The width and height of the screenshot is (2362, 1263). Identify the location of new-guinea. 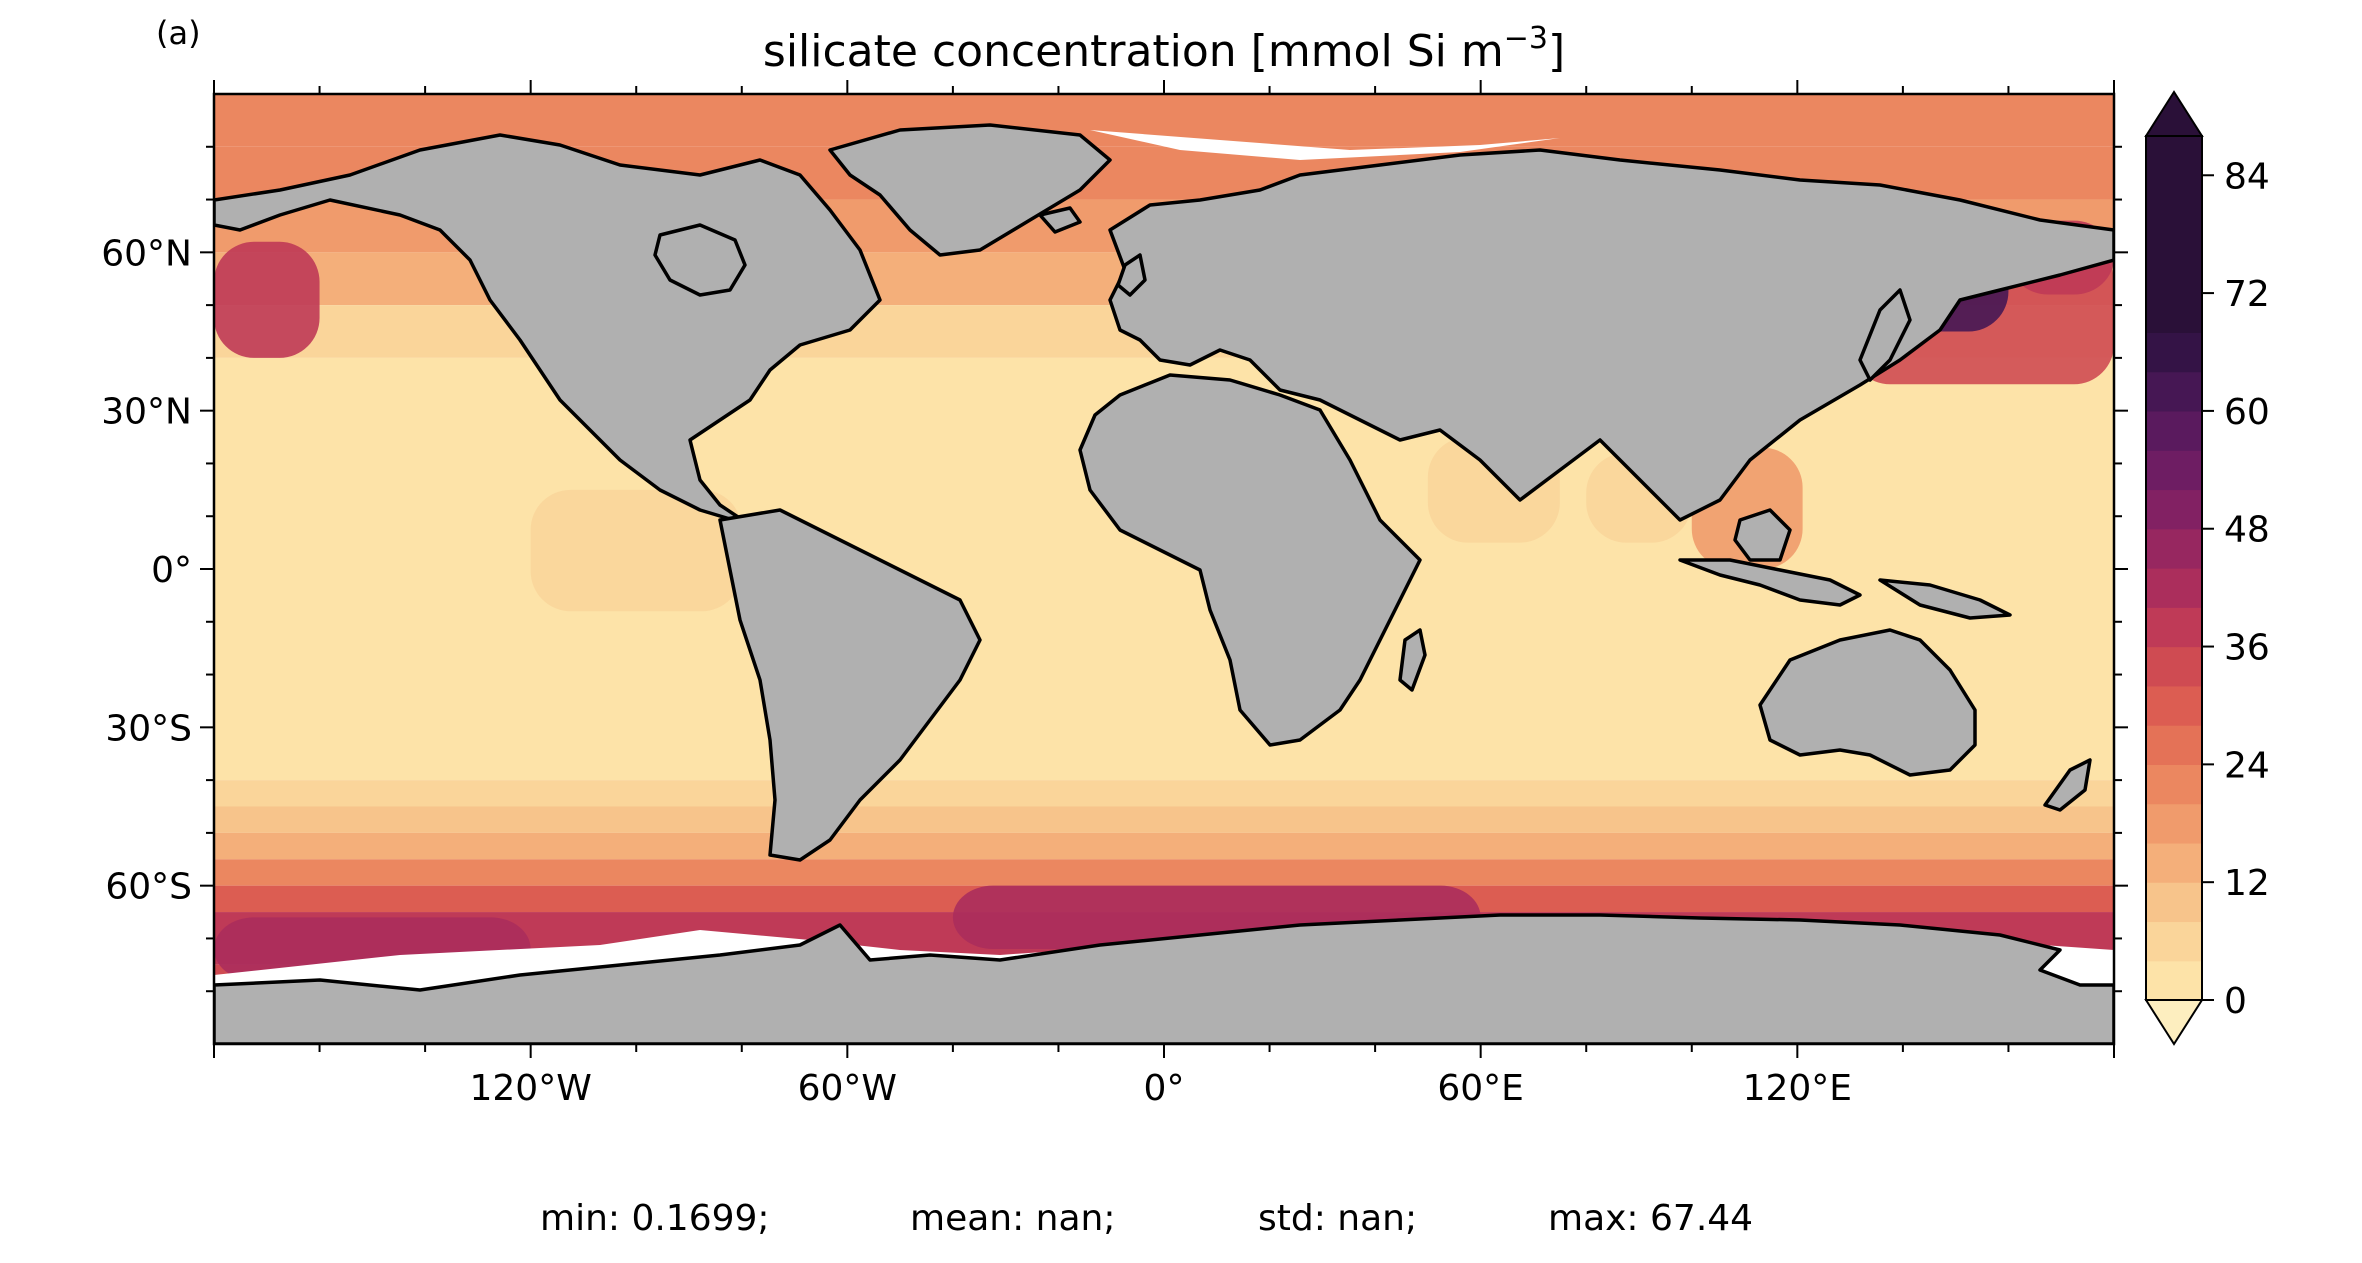
(1945, 599).